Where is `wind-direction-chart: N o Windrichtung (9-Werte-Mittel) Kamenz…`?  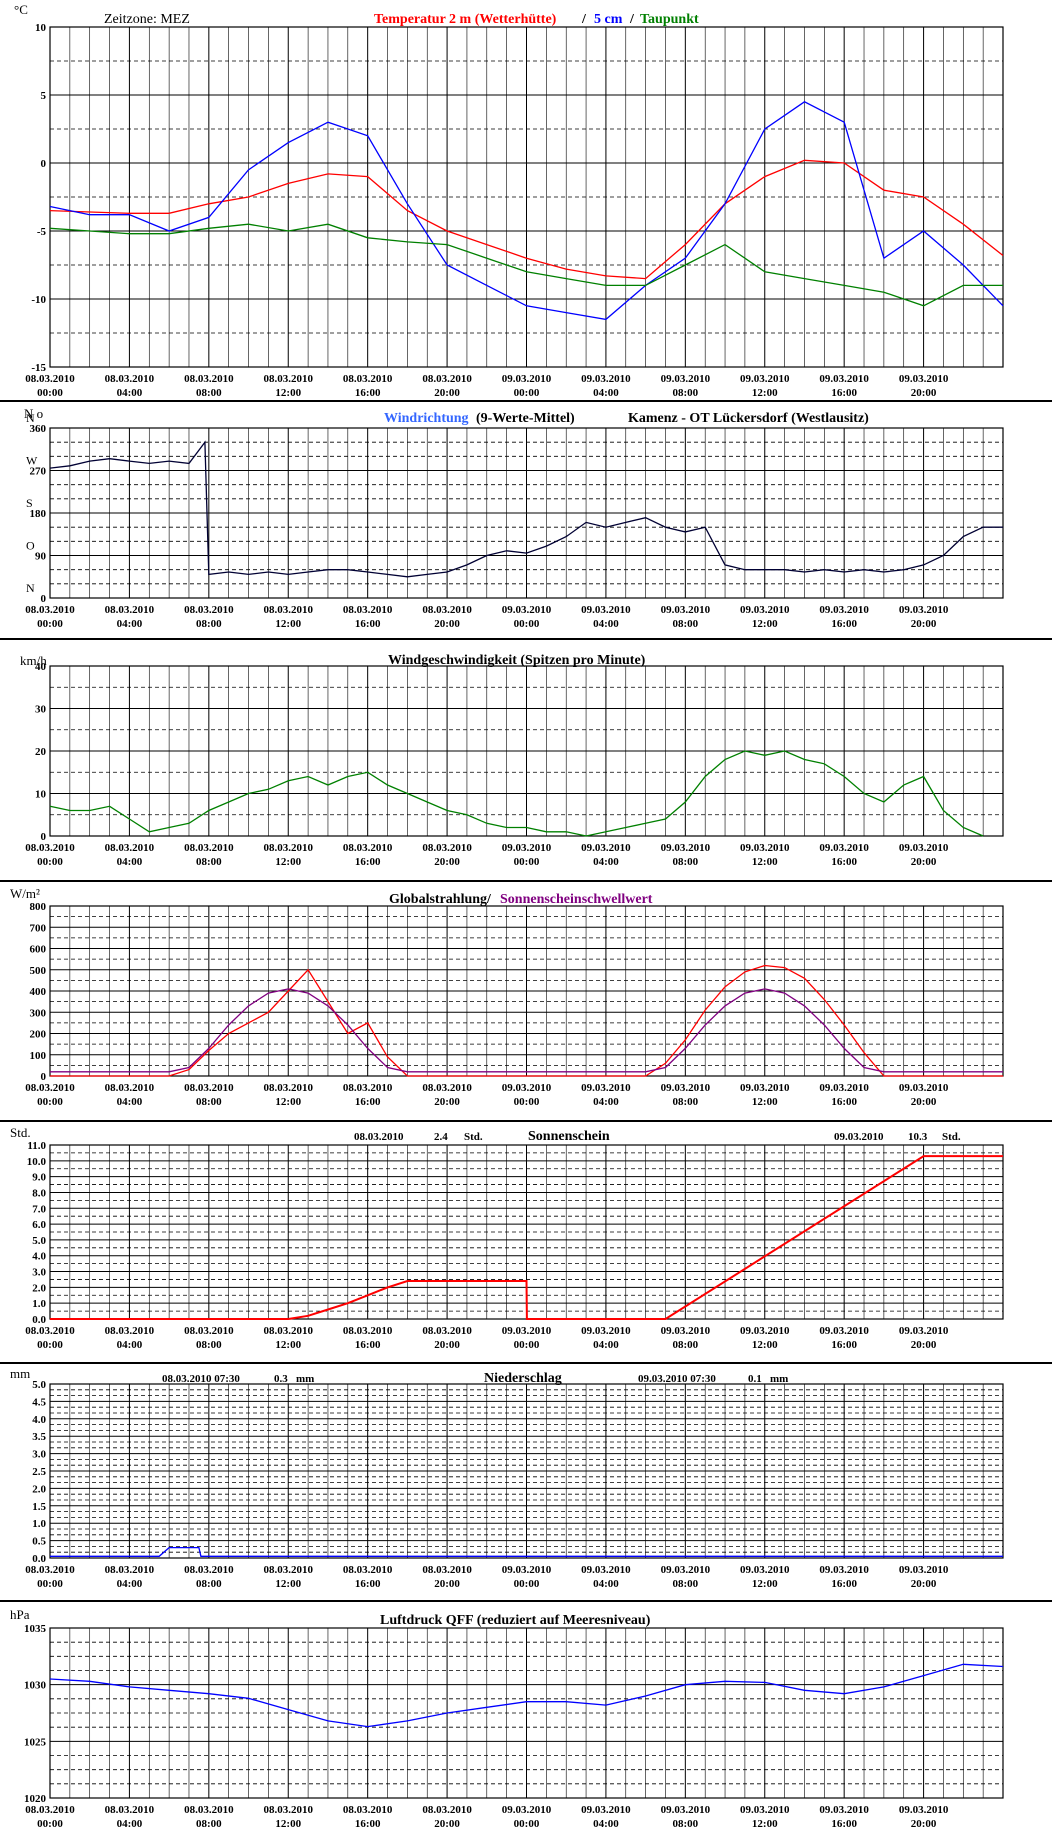
wind-direction-chart: N o Windrichtung (9-Werte-Mittel) Kamenz… is located at coordinates (514, 518).